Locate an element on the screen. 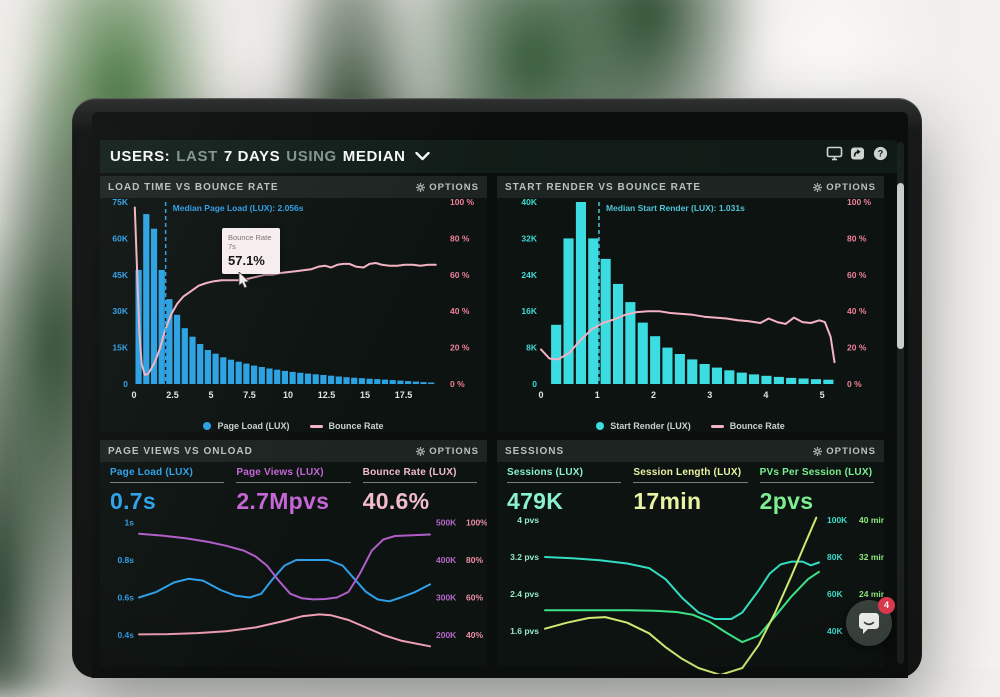 This screenshot has width=1000, height=697. metric-page-views: Page Views (LUX) 2.7Mpvs is located at coordinates (293, 491).